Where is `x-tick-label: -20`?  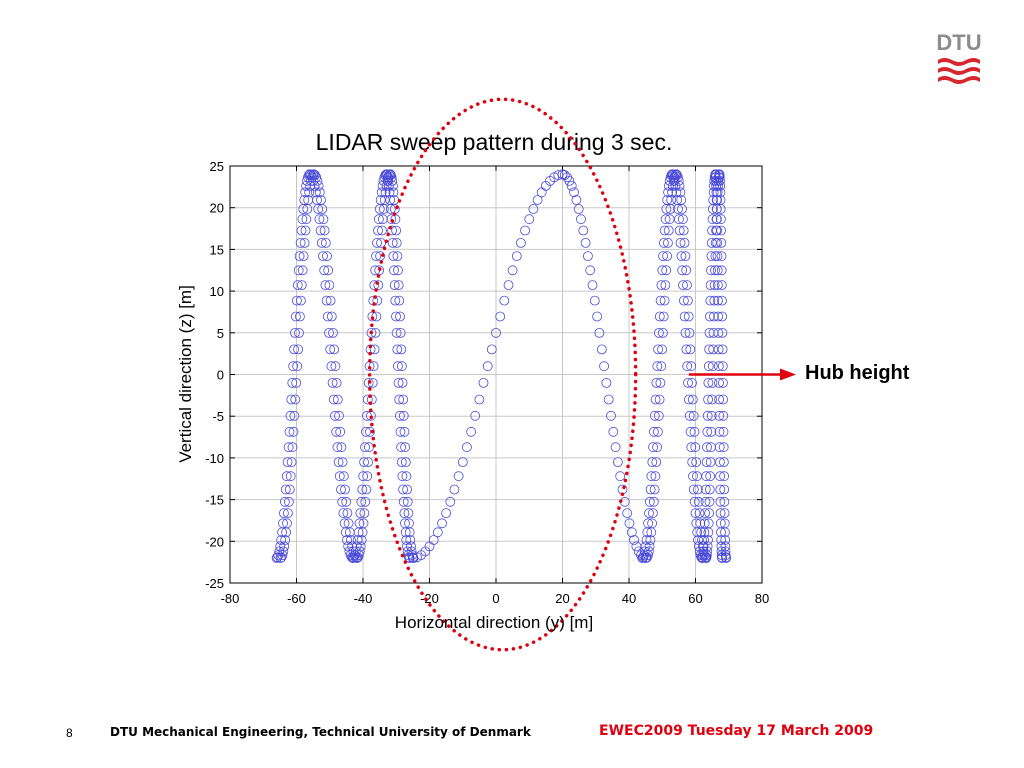
x-tick-label: -20 is located at coordinates (429, 598).